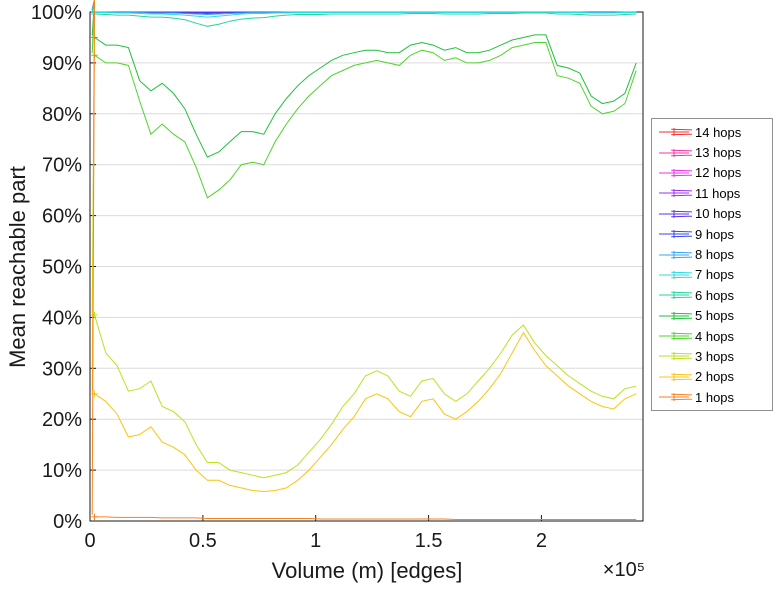 This screenshot has height=600, width=781. What do you see at coordinates (715, 356) in the screenshot?
I see `legend-label: 3 hops` at bounding box center [715, 356].